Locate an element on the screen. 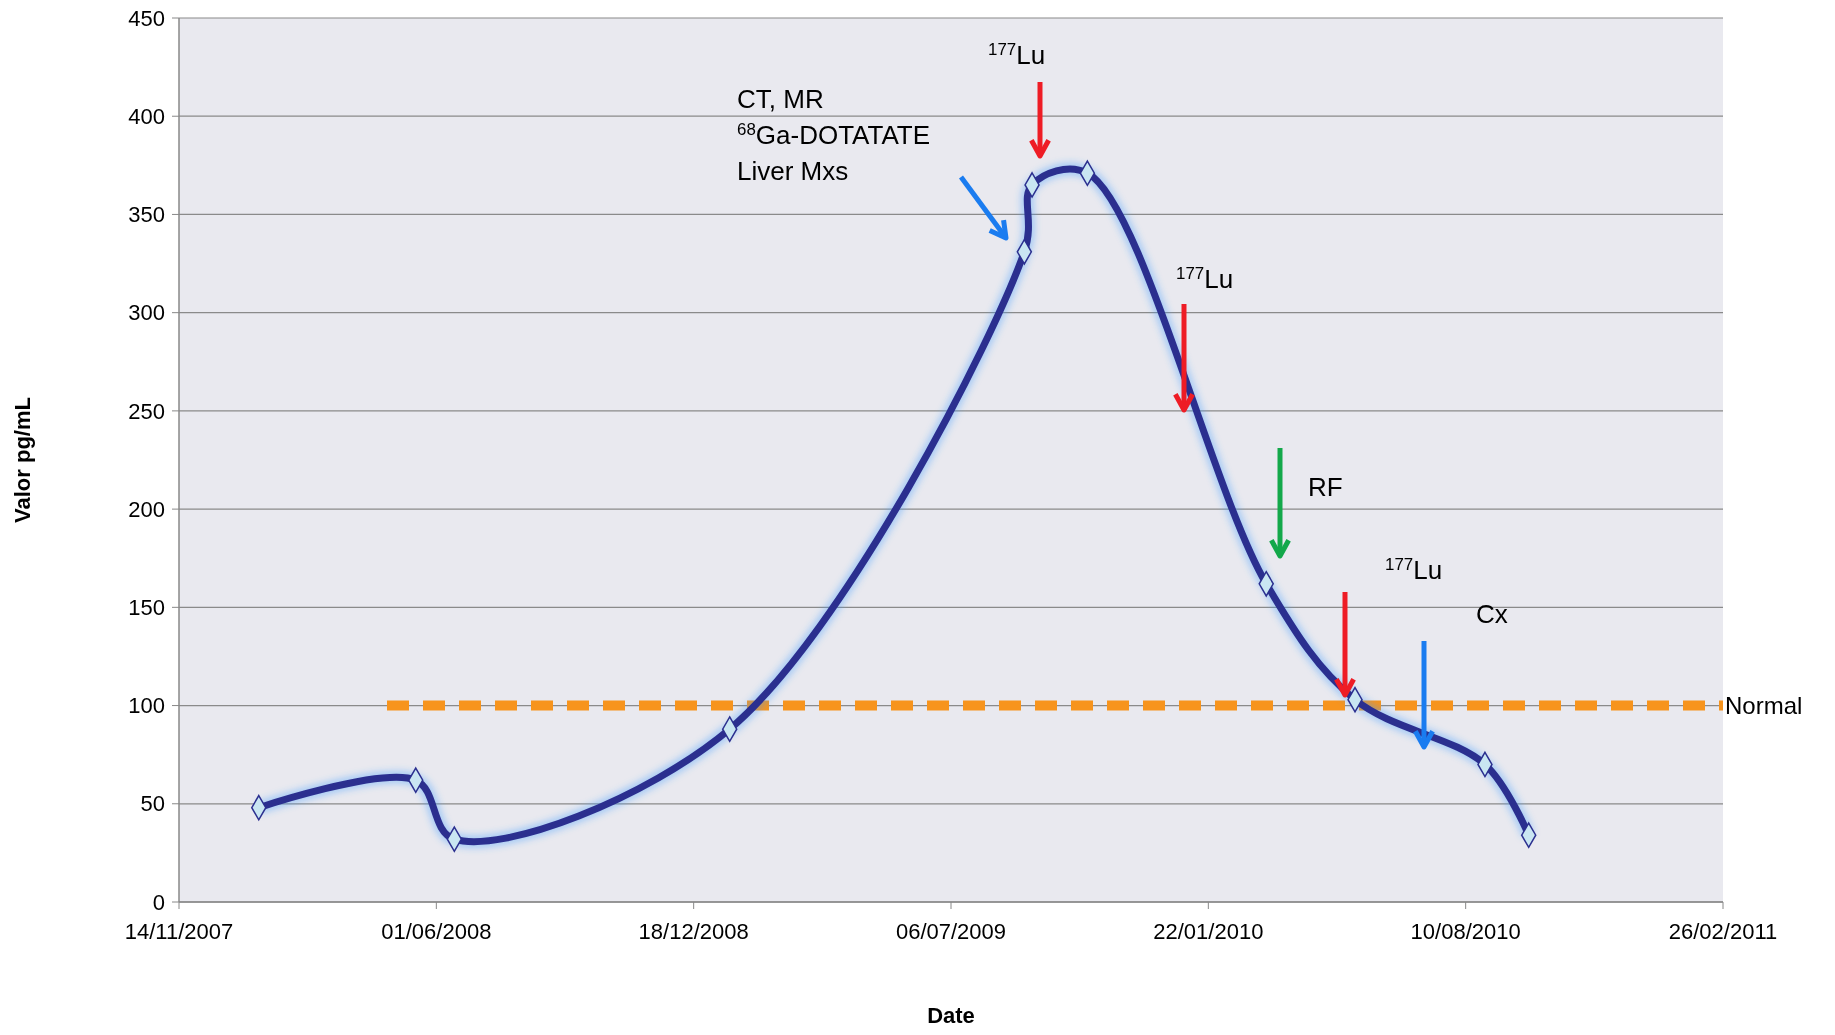 This screenshot has height=1035, width=1835. y-tick-label: 450 is located at coordinates (146, 18).